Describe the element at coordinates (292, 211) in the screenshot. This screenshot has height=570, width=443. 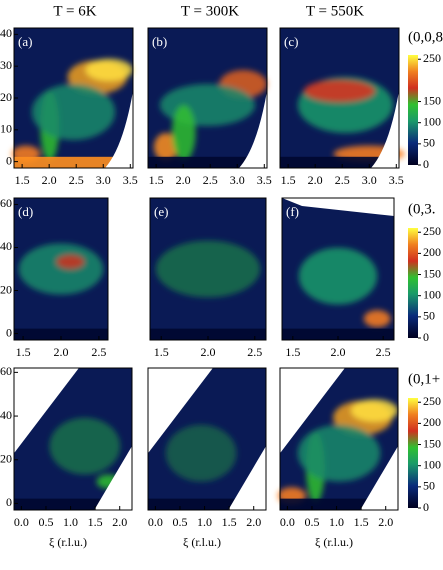
I see `panel-label: (f)` at that location.